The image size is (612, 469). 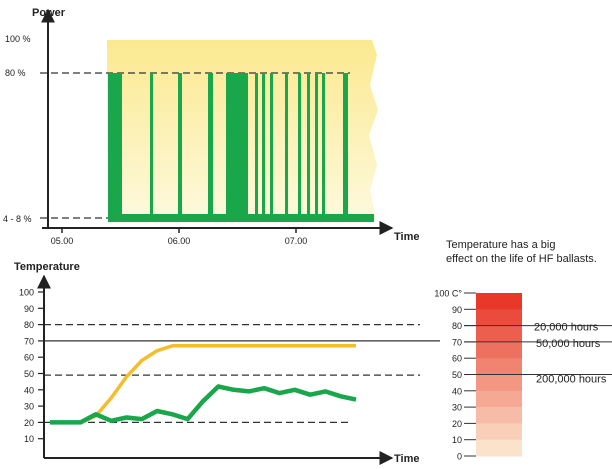 I want to click on temperature-y-axis-label: Temperature, so click(x=47, y=267).